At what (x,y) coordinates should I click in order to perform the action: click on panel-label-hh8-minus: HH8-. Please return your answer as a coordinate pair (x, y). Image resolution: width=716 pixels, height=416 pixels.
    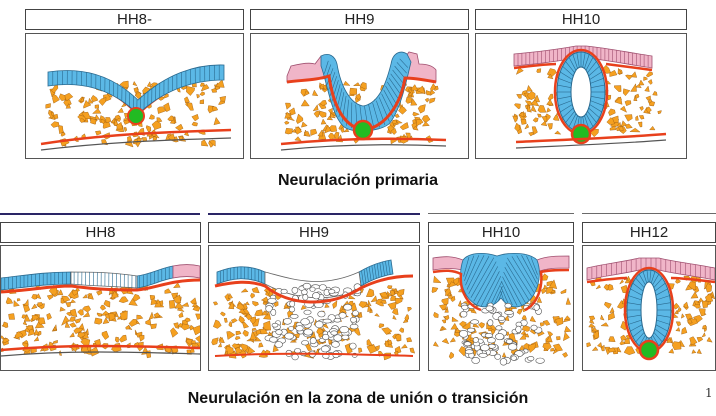
    Looking at the image, I should click on (134, 19).